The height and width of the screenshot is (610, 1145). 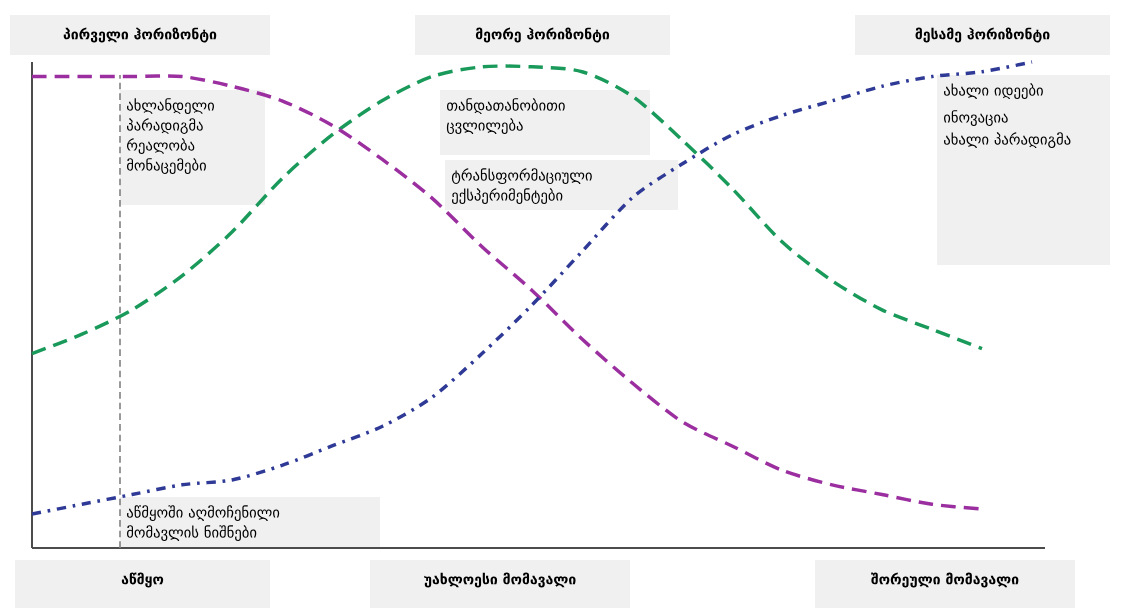 What do you see at coordinates (140, 35) in the screenshot?
I see `text: პირველი ჰორიზონტი` at bounding box center [140, 35].